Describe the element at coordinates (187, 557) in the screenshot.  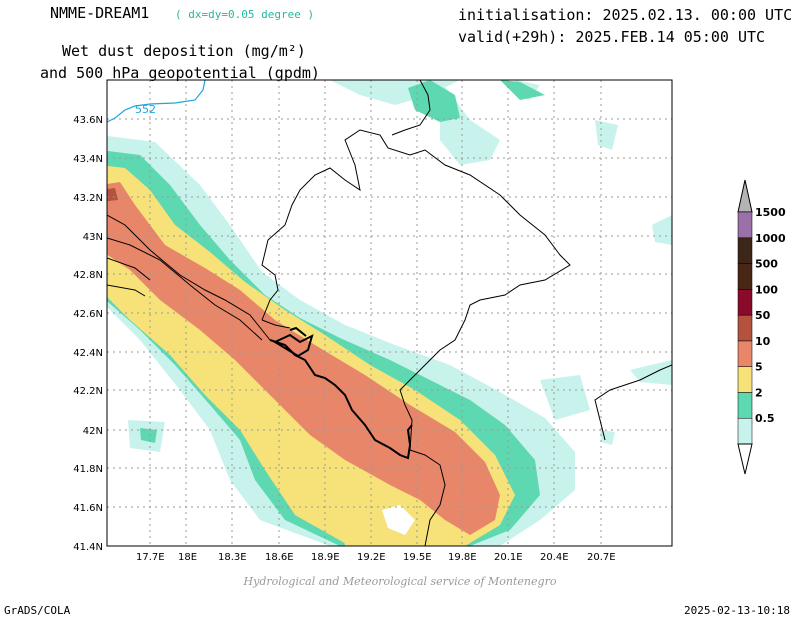
I see `lon-tick: 18E` at that location.